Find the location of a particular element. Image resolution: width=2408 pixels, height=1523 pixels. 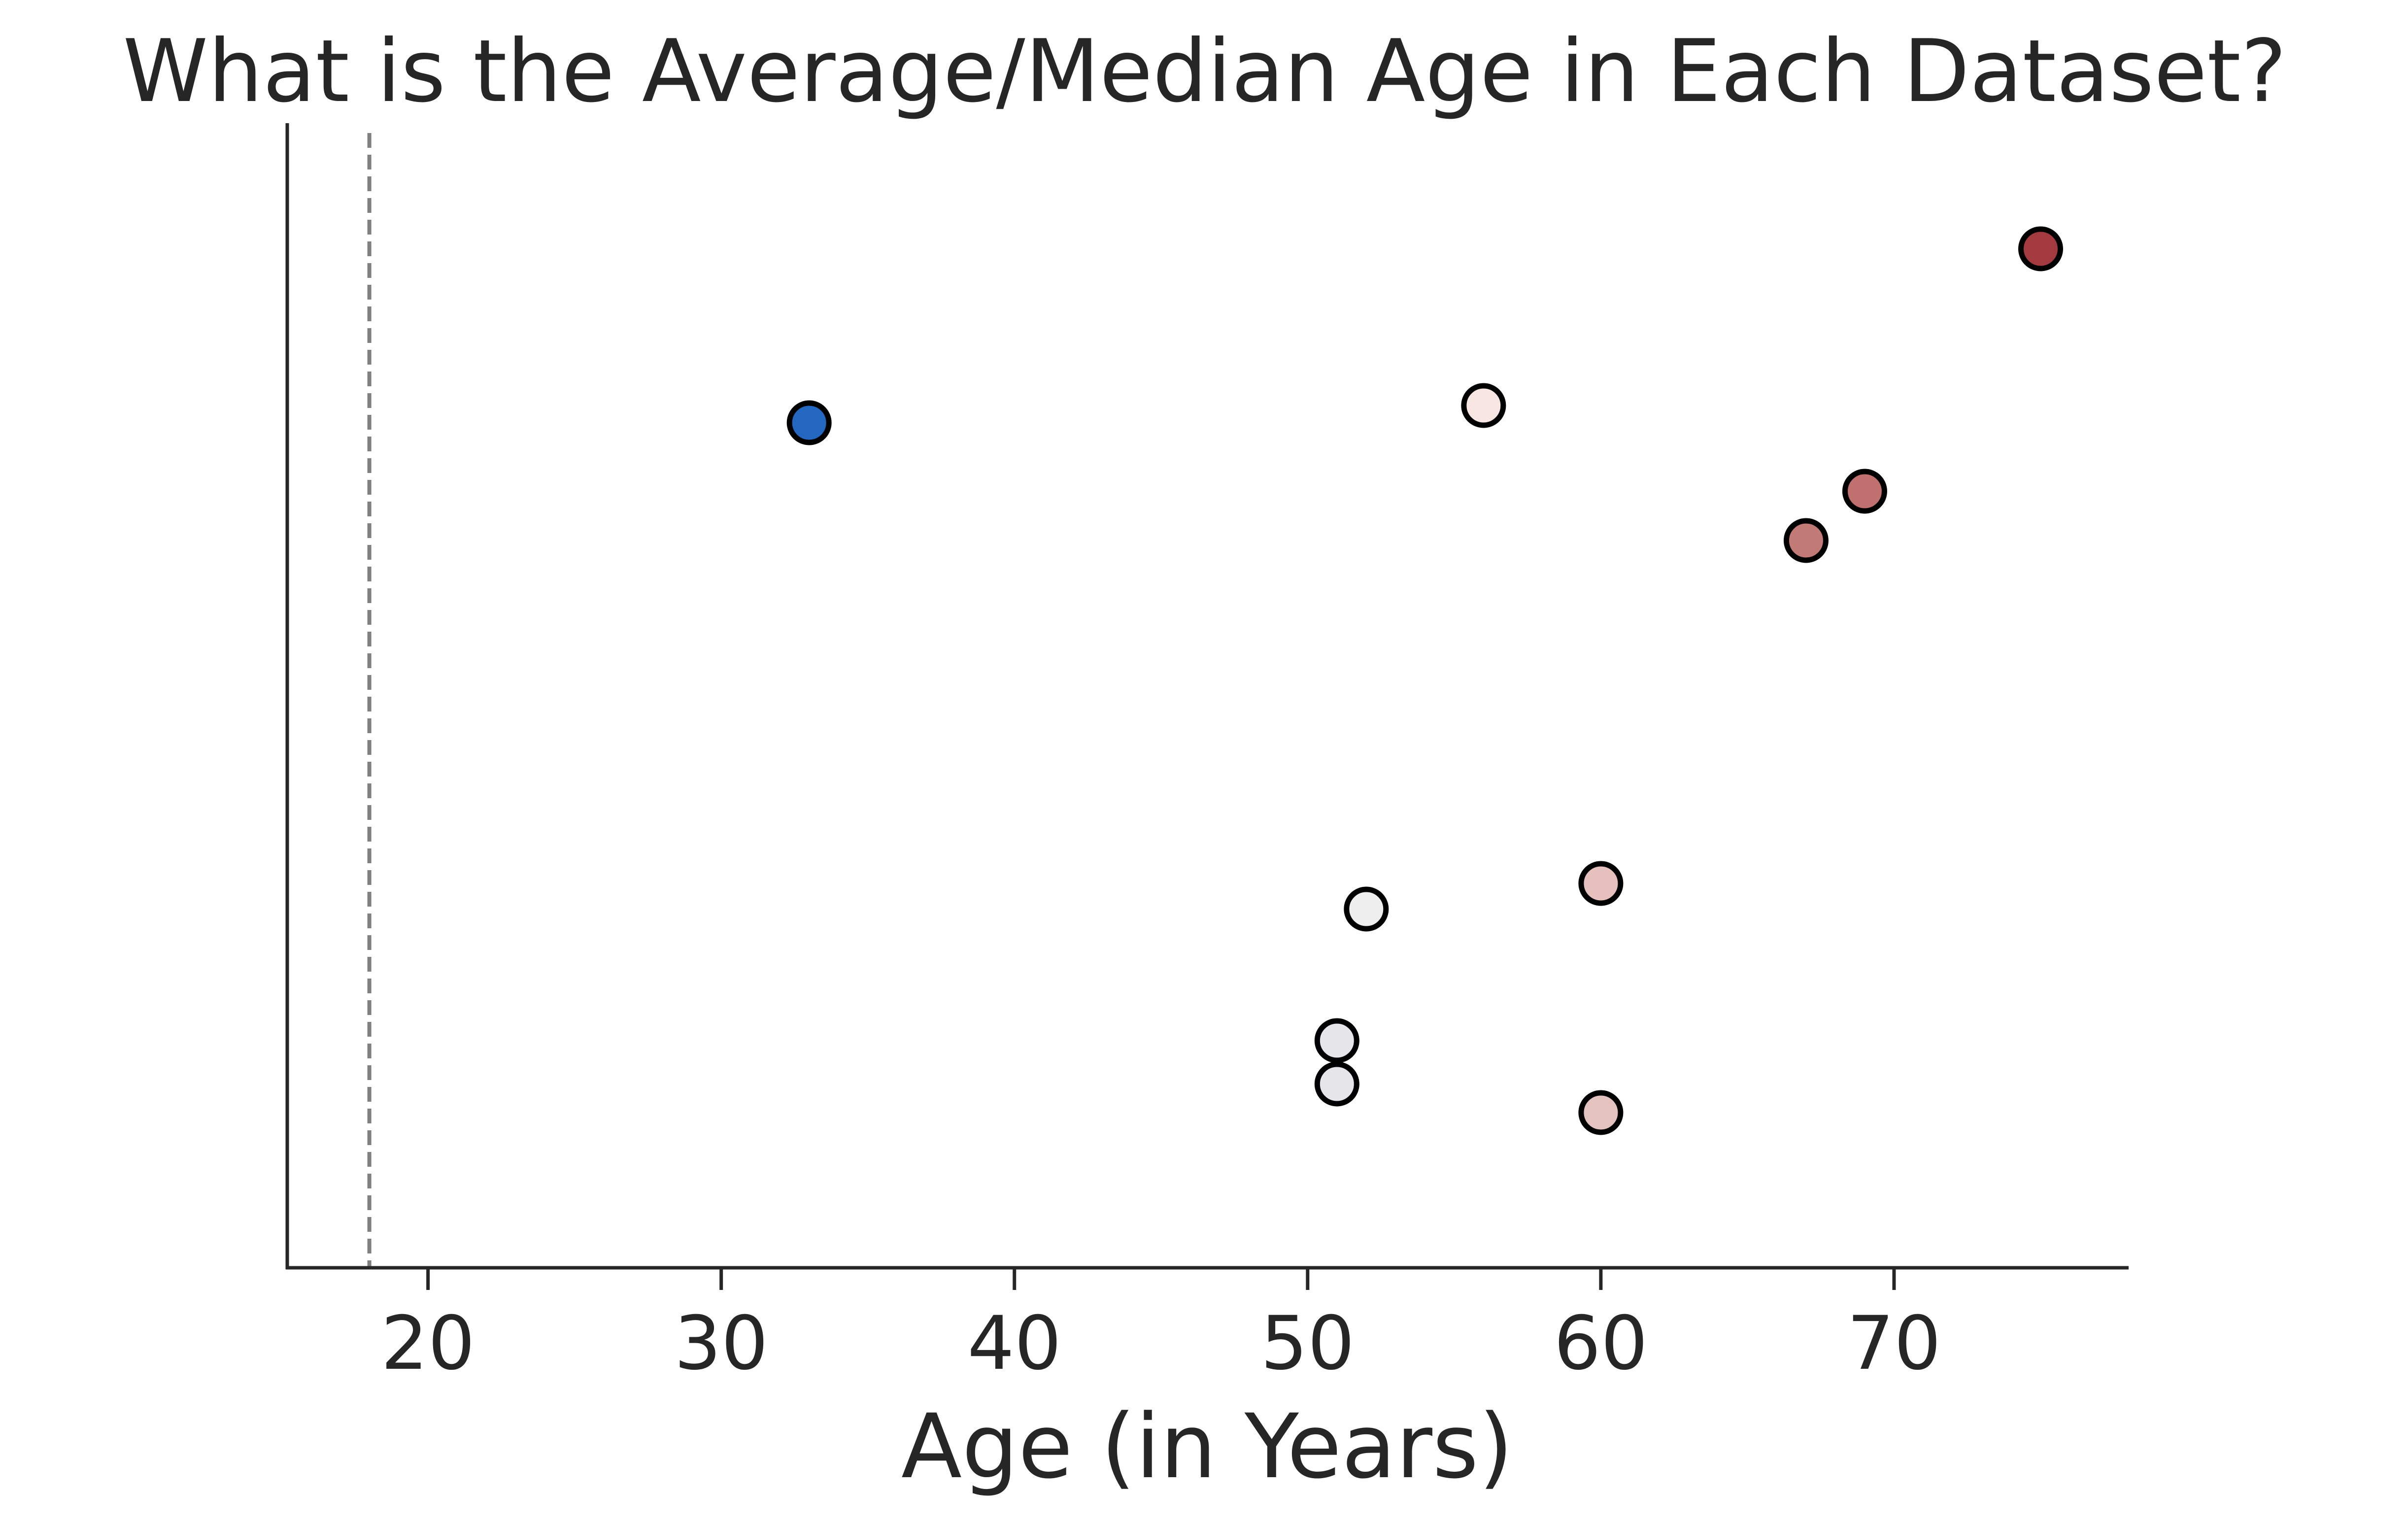

x-ticks: 20 30 40 50 60 70 is located at coordinates (1161, 1327).